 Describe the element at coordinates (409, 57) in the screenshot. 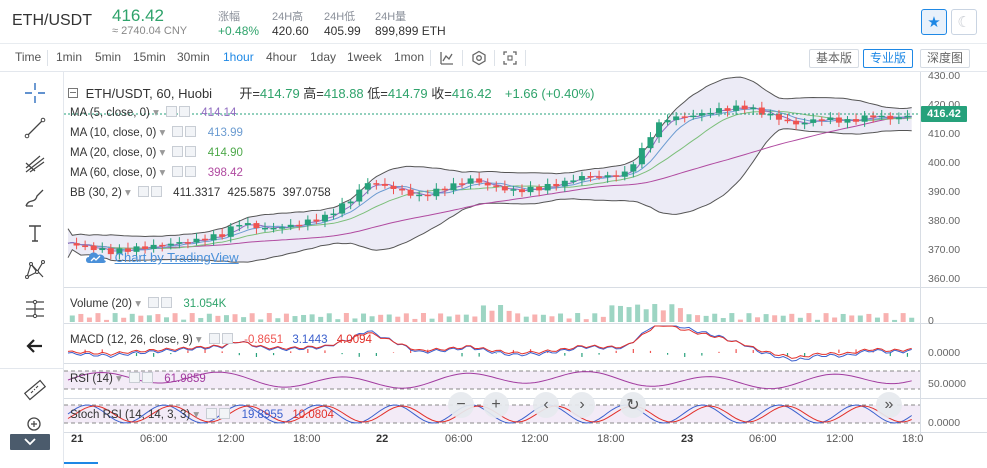

I see `interval-1mon: 1mon` at that location.